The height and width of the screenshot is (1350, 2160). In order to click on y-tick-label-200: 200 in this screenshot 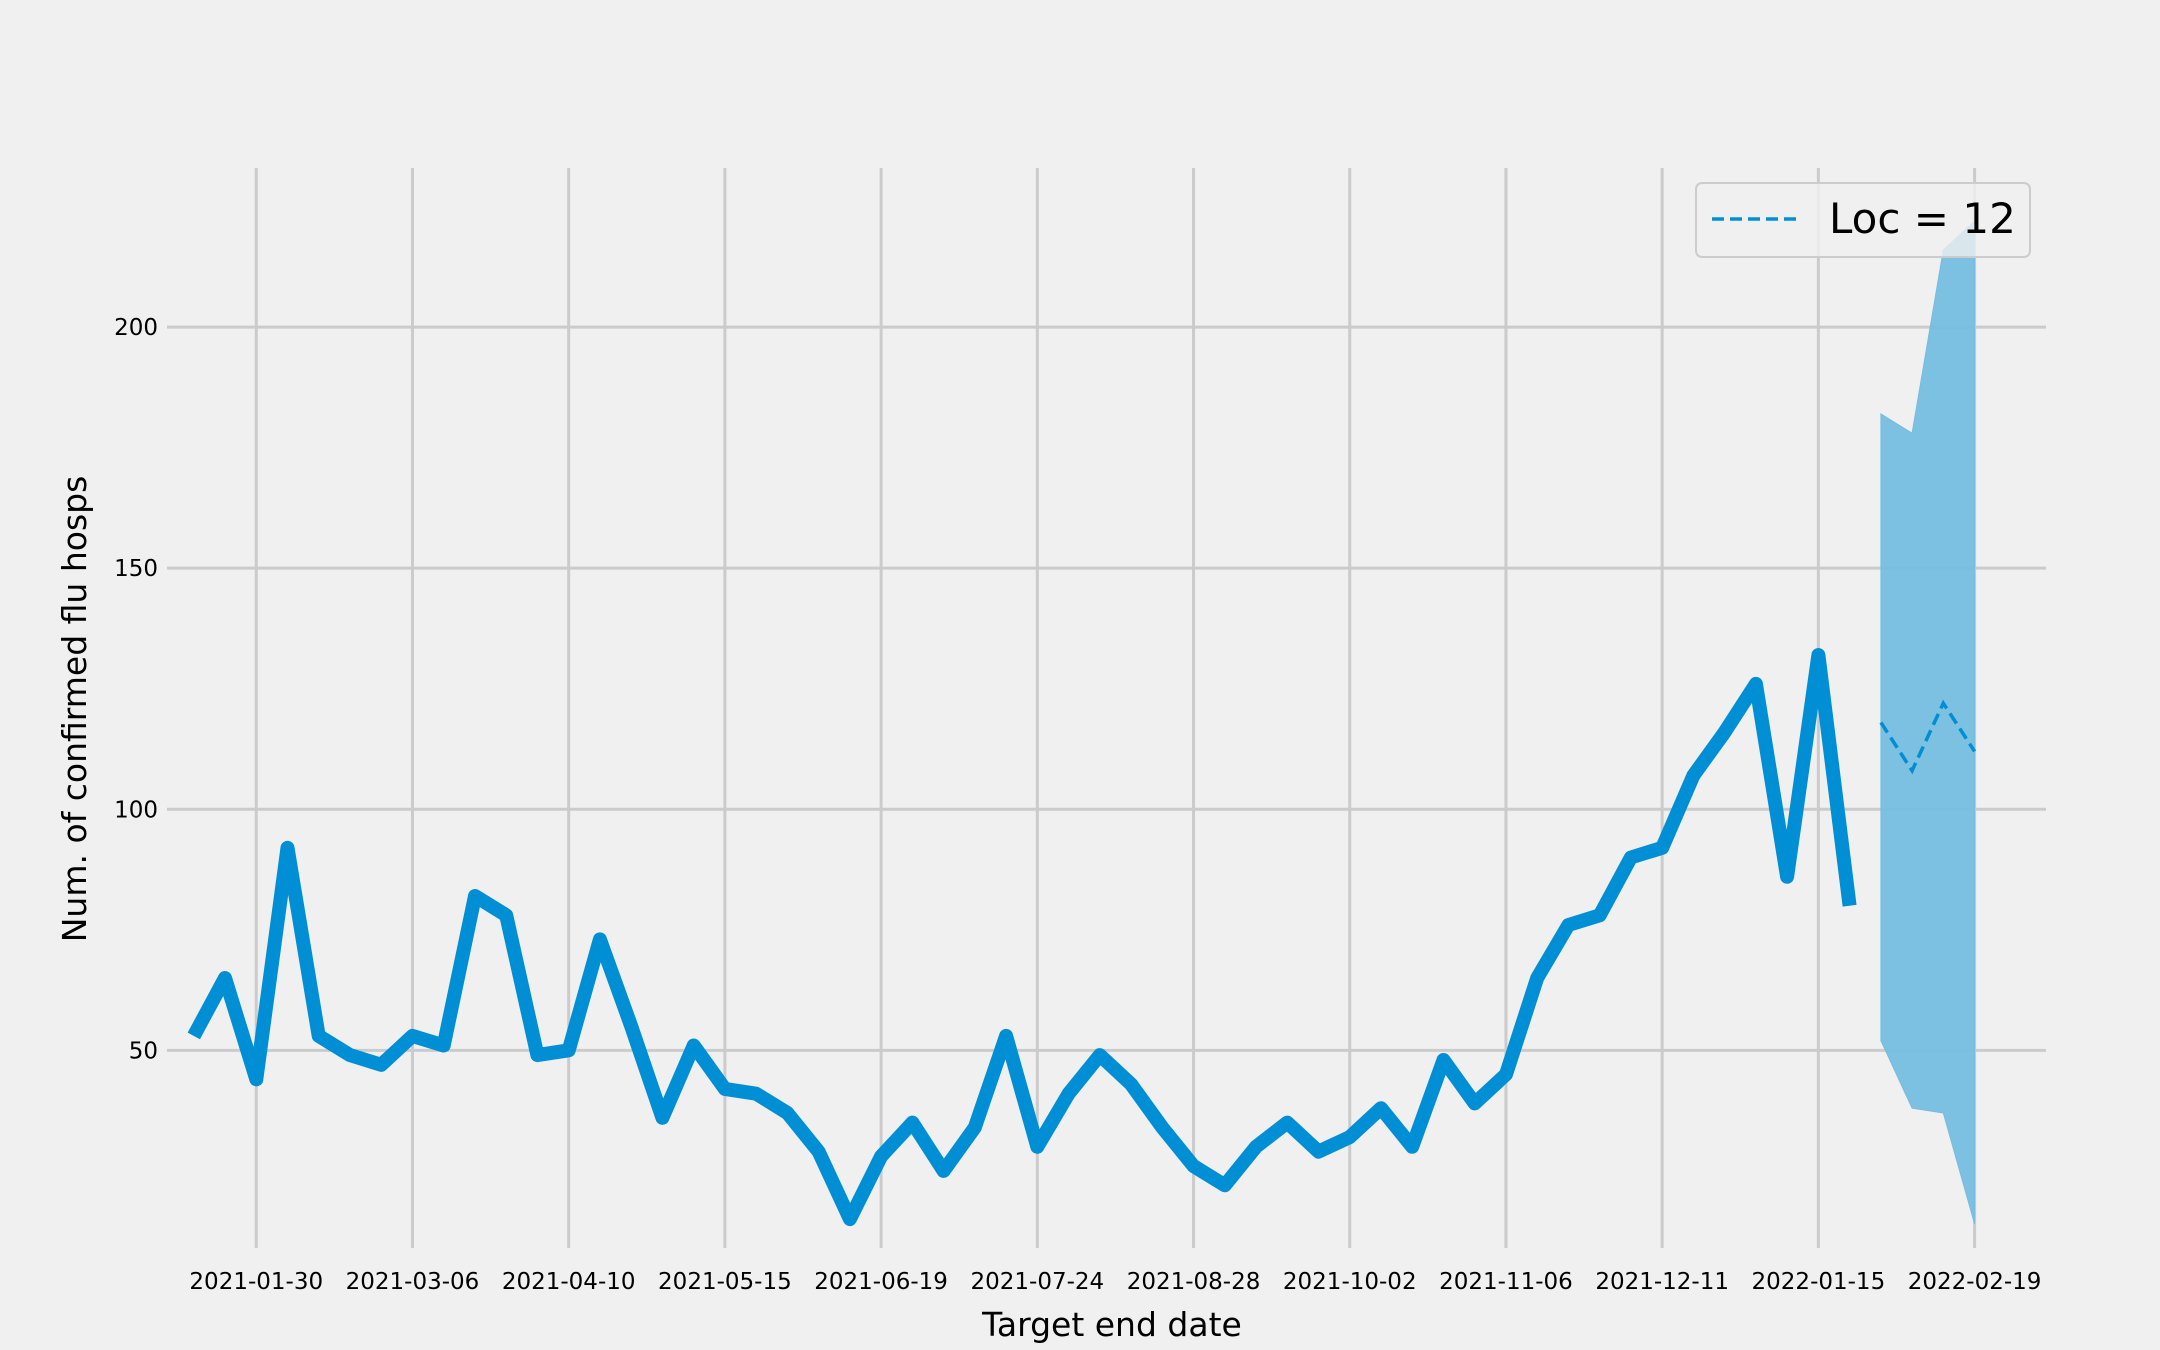, I will do `click(136, 328)`.